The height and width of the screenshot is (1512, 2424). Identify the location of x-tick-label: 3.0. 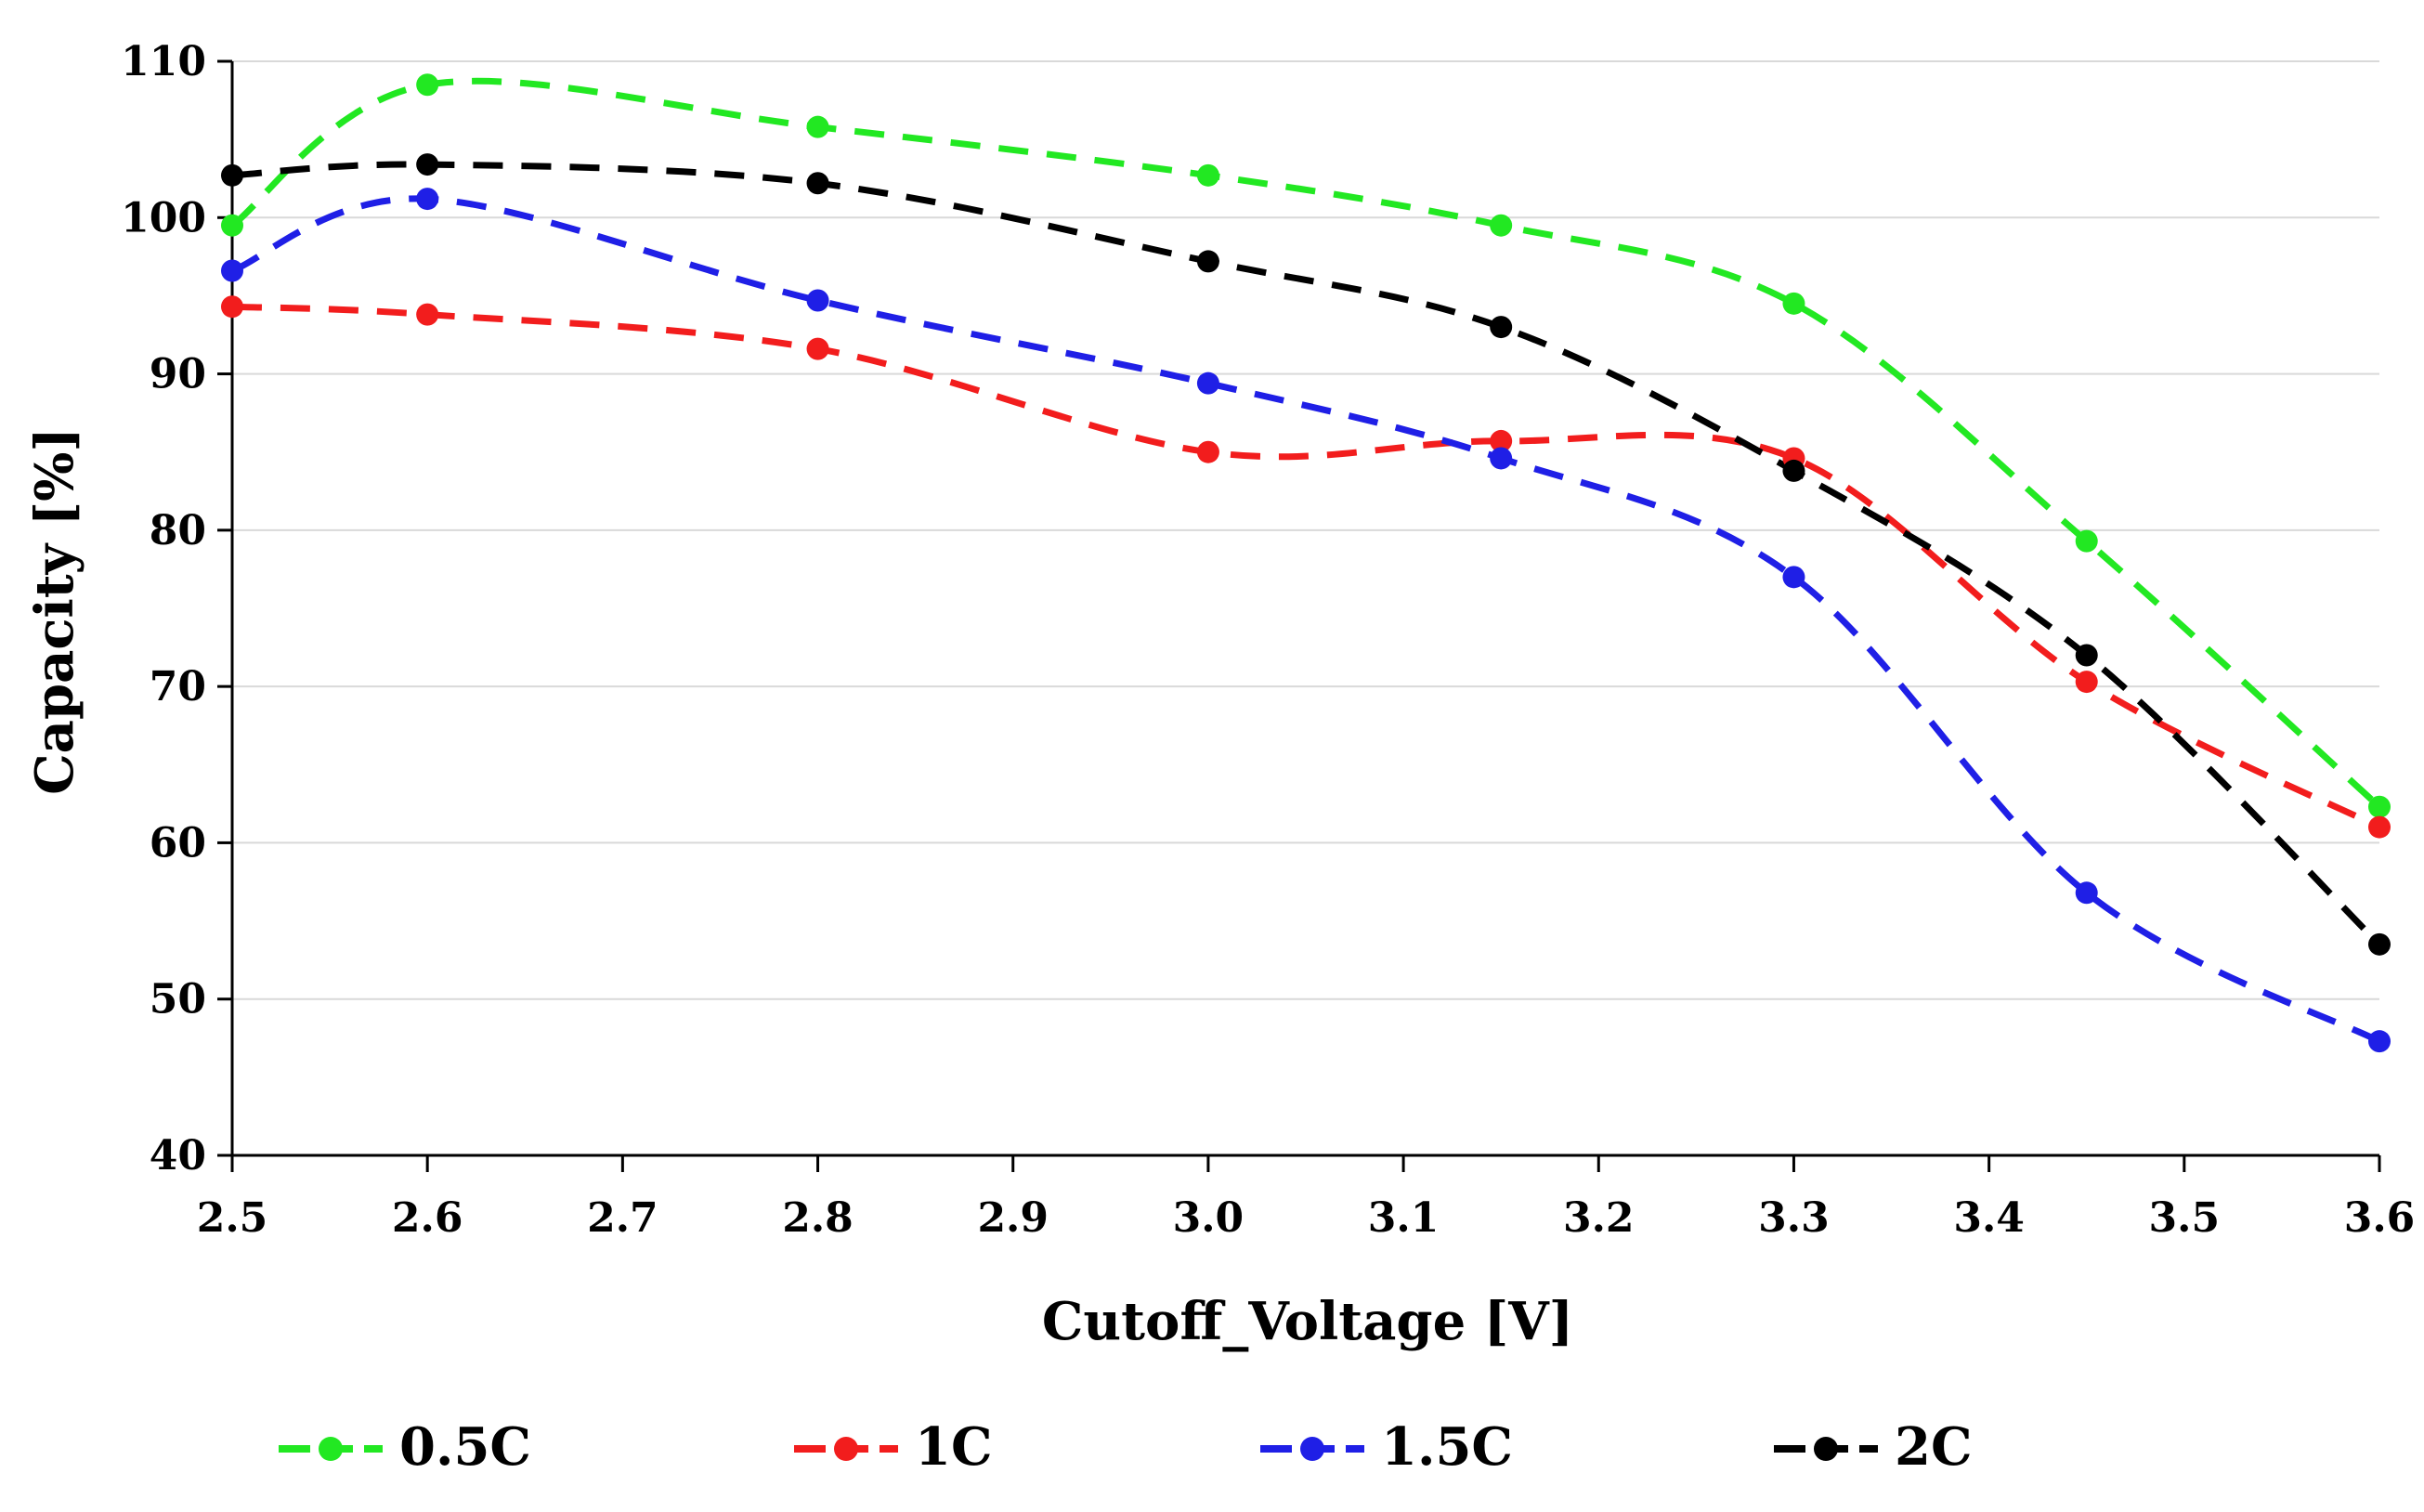
(1209, 1218).